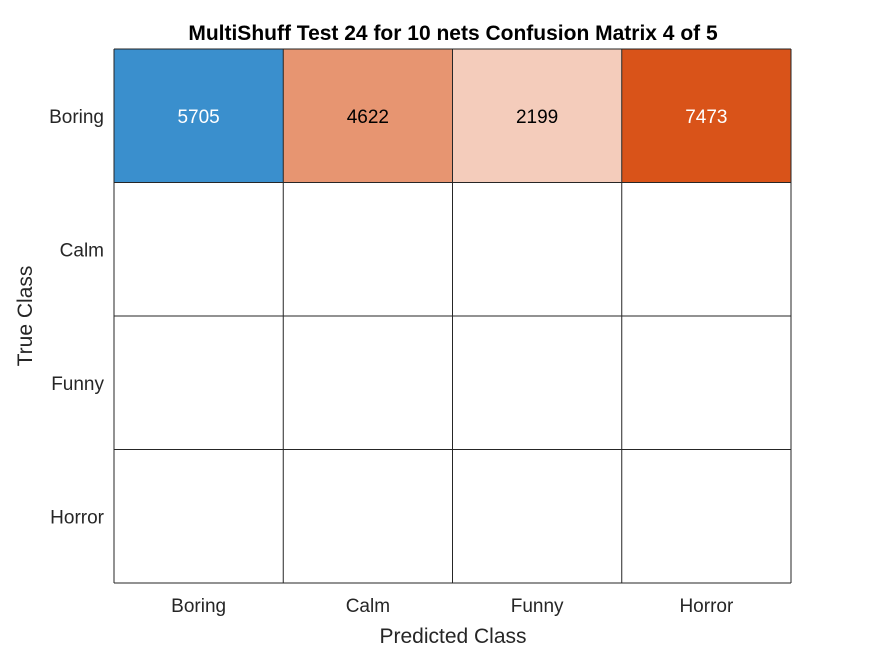 Image resolution: width=875 pixels, height=656 pixels. I want to click on cell-value-label: 5705, so click(198, 117).